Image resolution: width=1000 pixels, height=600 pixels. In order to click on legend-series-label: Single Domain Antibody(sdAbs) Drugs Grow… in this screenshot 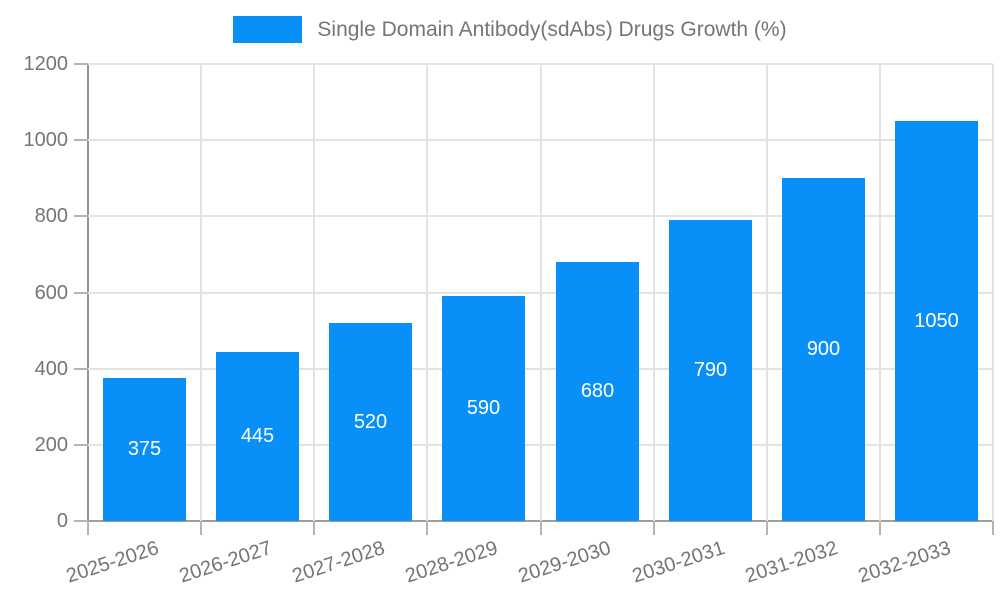, I will do `click(552, 29)`.